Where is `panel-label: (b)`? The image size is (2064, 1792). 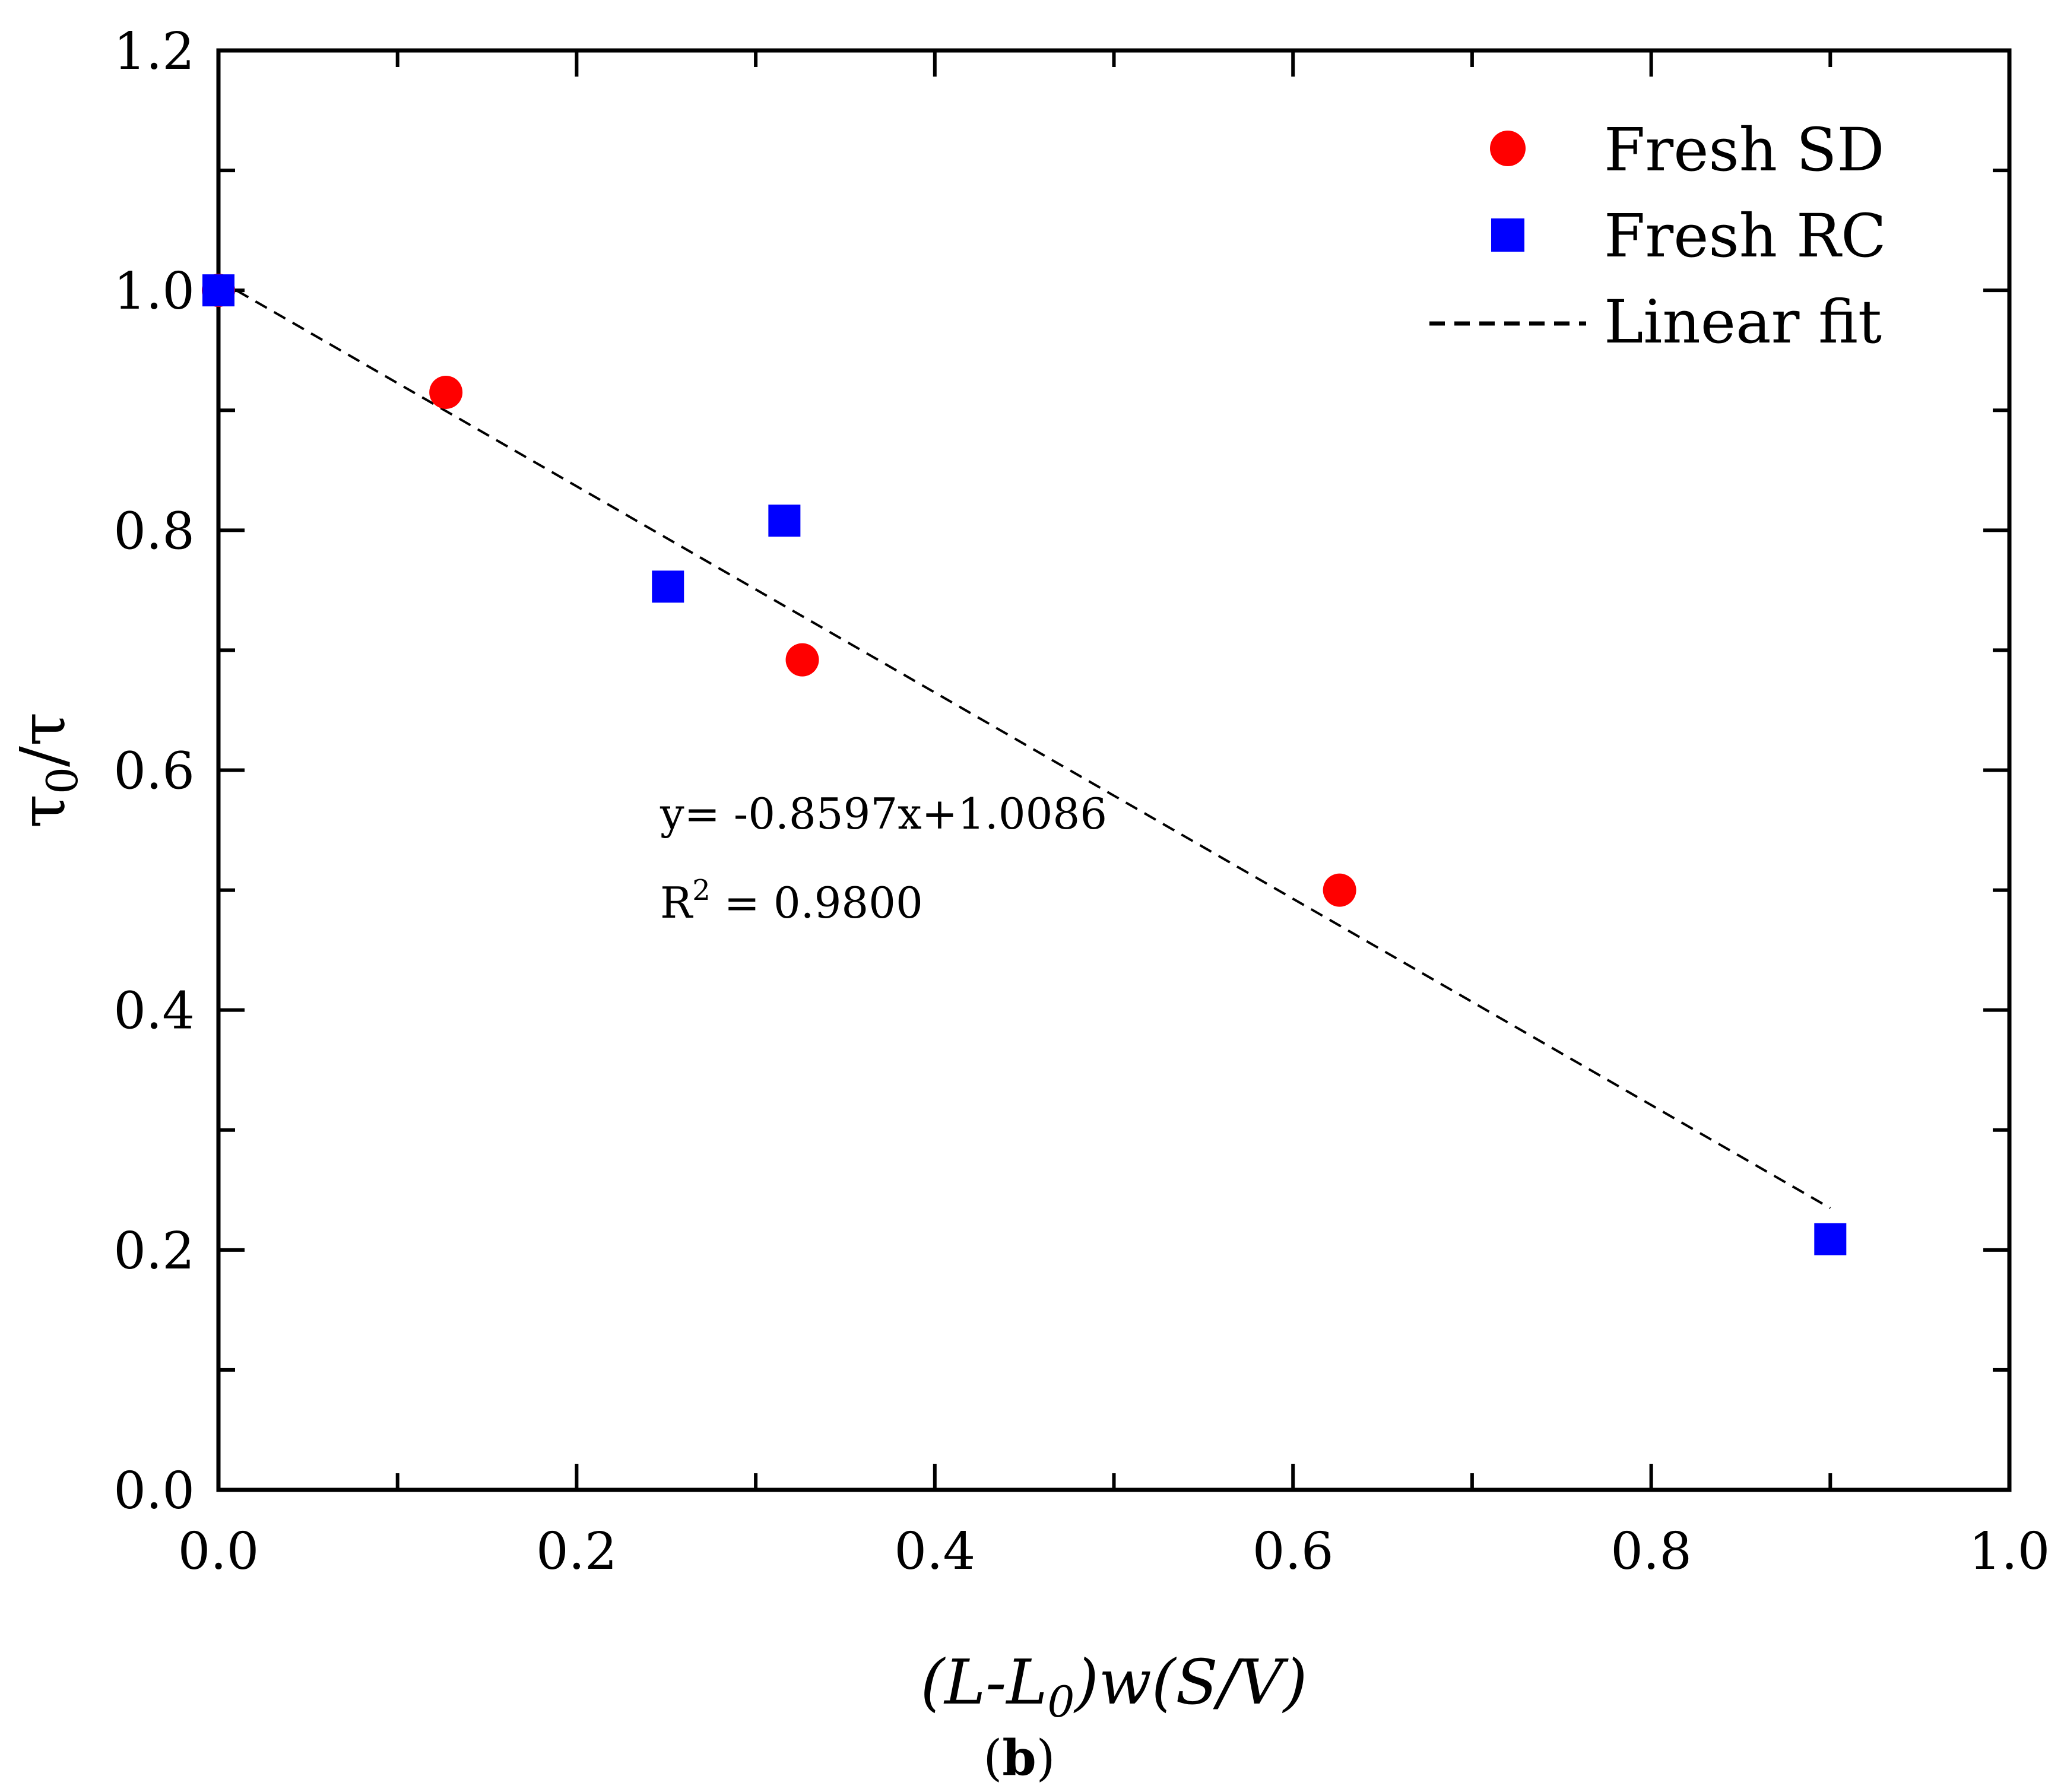 panel-label: (b) is located at coordinates (1019, 1758).